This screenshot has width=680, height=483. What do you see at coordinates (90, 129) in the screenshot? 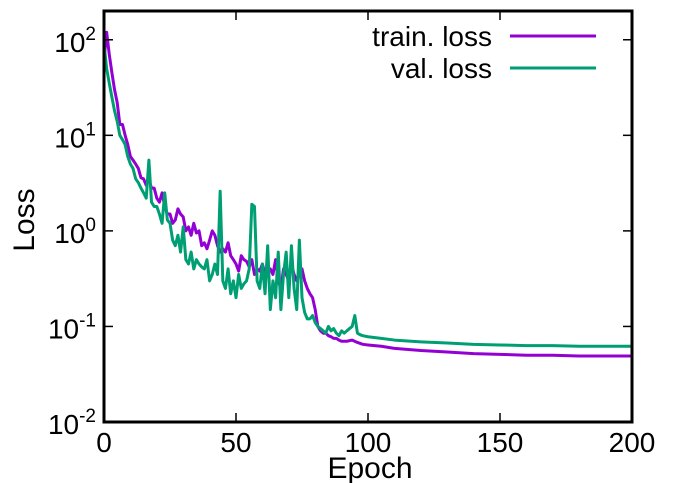
I see `y-tick-exponent: 1` at bounding box center [90, 129].